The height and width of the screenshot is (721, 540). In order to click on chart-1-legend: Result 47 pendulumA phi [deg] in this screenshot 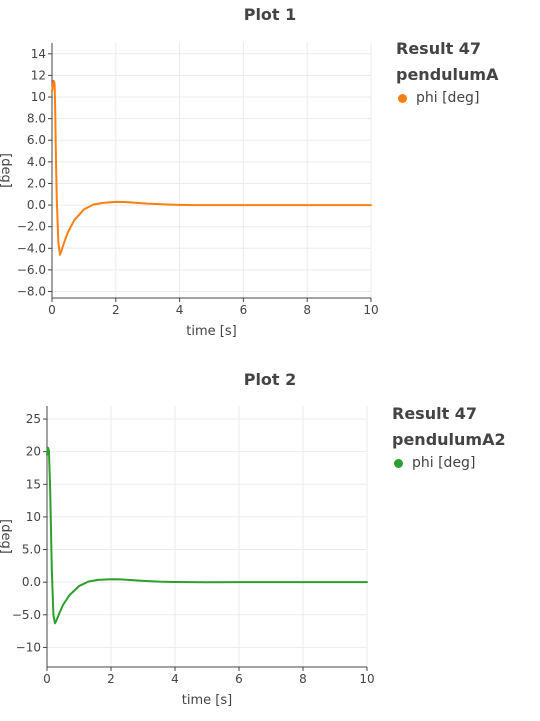, I will do `click(447, 71)`.